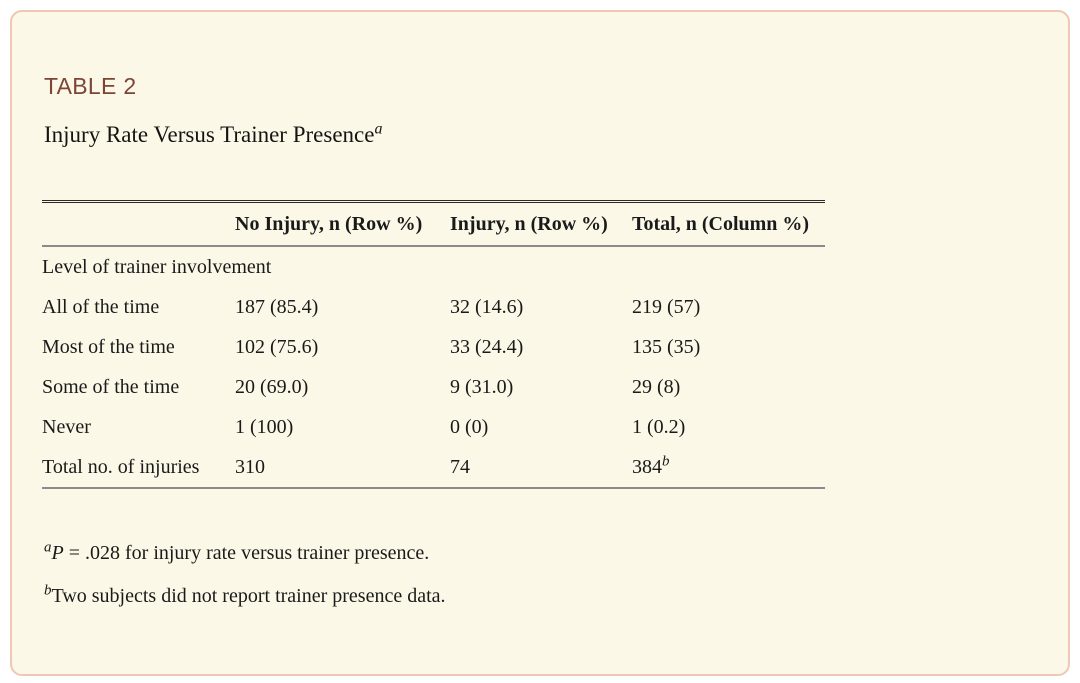 The width and height of the screenshot is (1080, 683). I want to click on cell-total: 29 (8), so click(656, 386).